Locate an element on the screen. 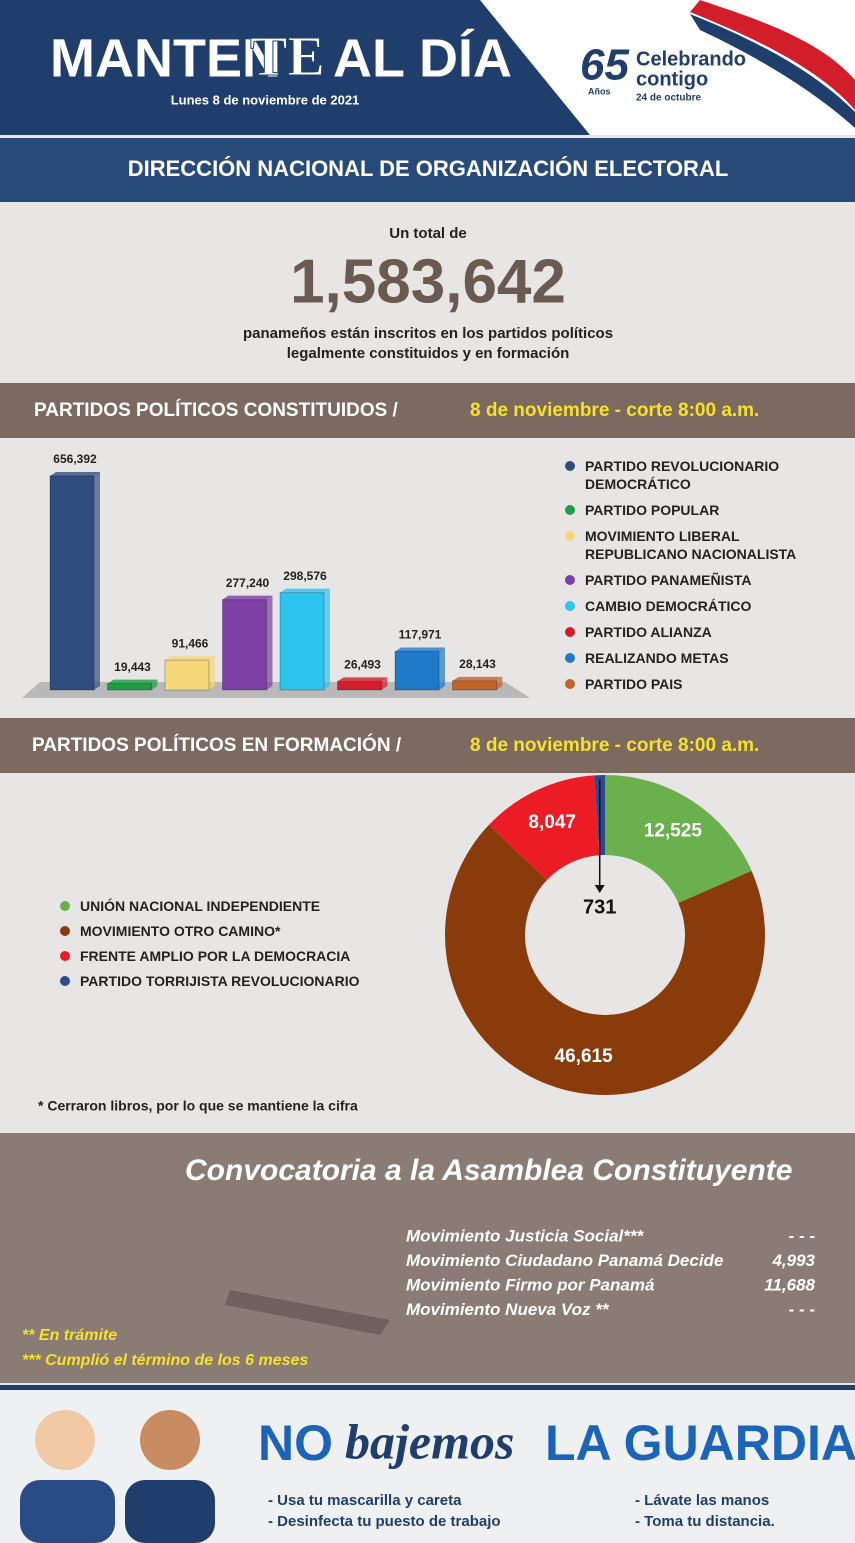  section-band is located at coordinates (427, 410).